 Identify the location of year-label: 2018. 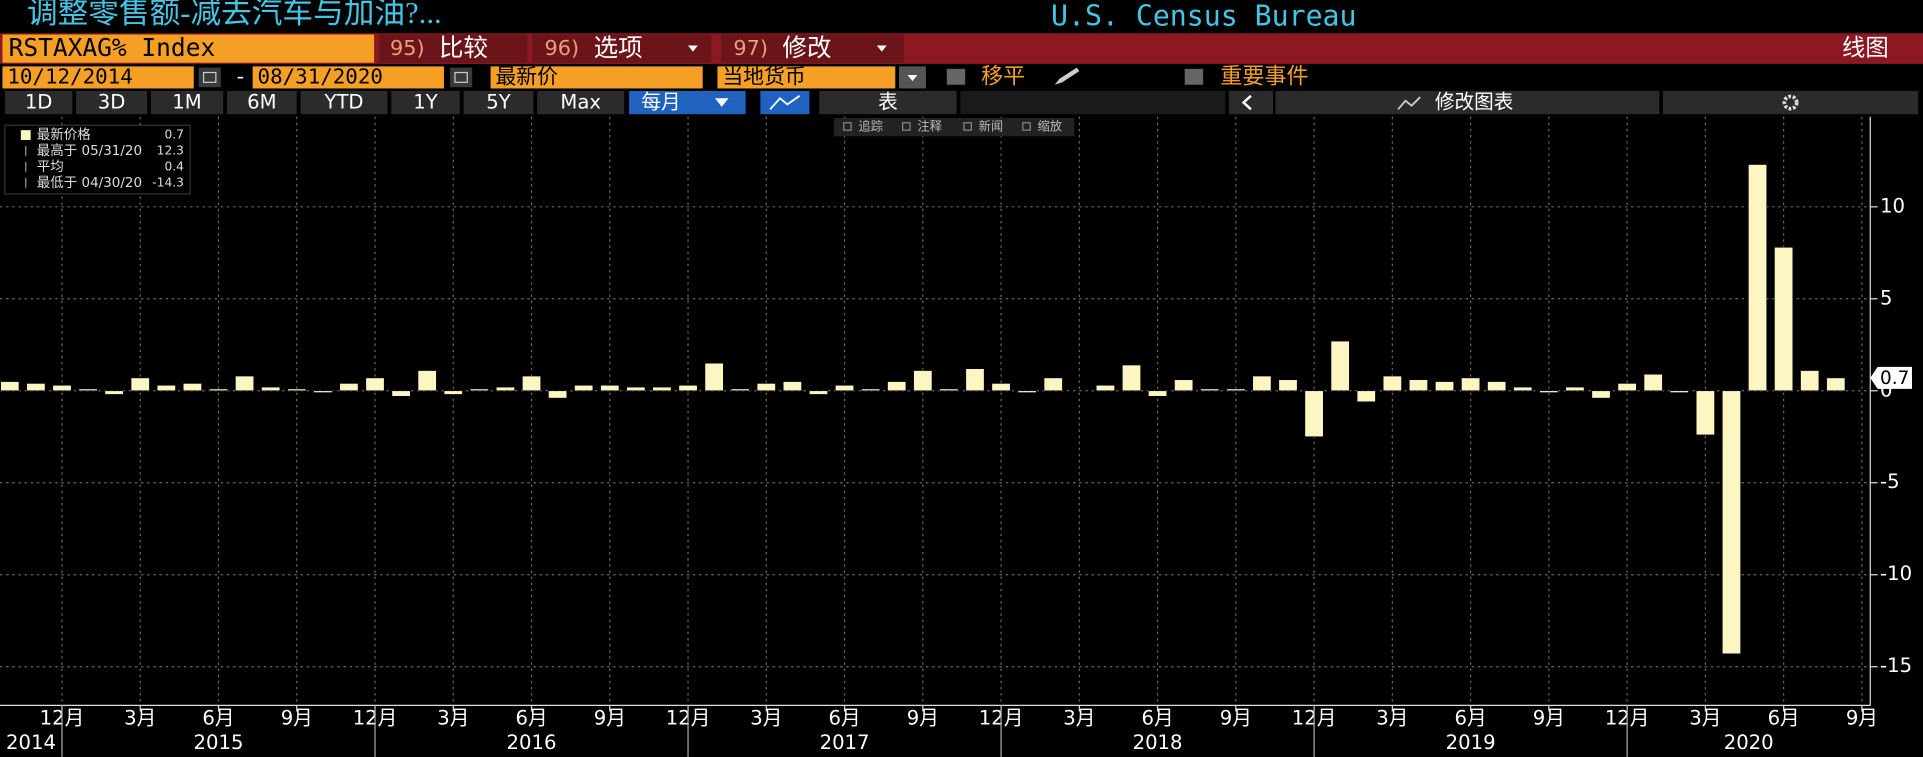
(1158, 742).